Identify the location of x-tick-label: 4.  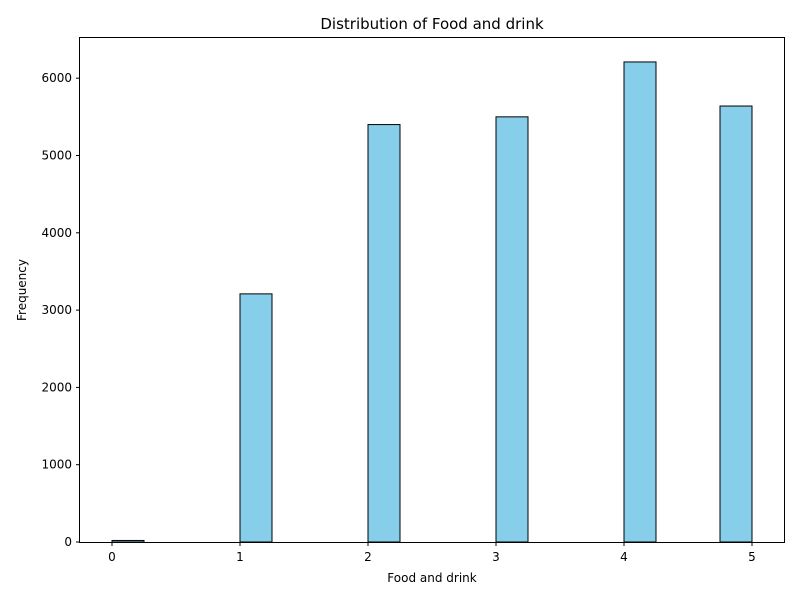
(624, 557).